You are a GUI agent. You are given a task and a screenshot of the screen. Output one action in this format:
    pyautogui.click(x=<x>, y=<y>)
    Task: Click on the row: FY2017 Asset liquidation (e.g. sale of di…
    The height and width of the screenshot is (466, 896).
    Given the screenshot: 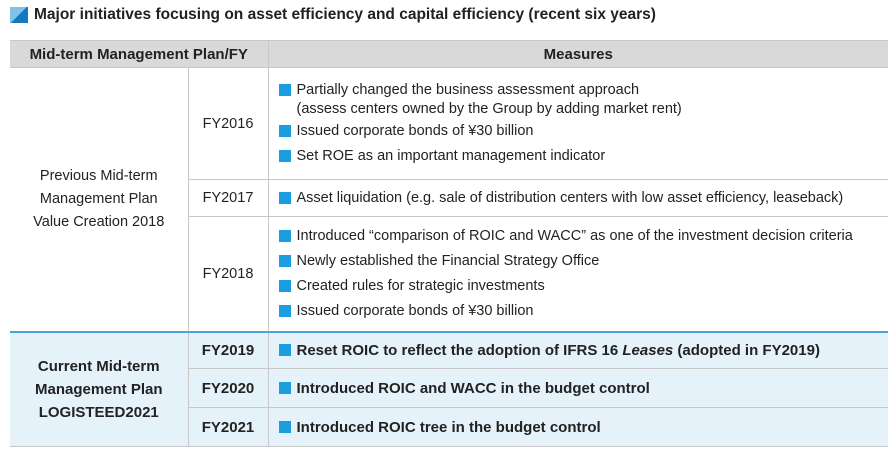 What is the action you would take?
    pyautogui.click(x=449, y=198)
    